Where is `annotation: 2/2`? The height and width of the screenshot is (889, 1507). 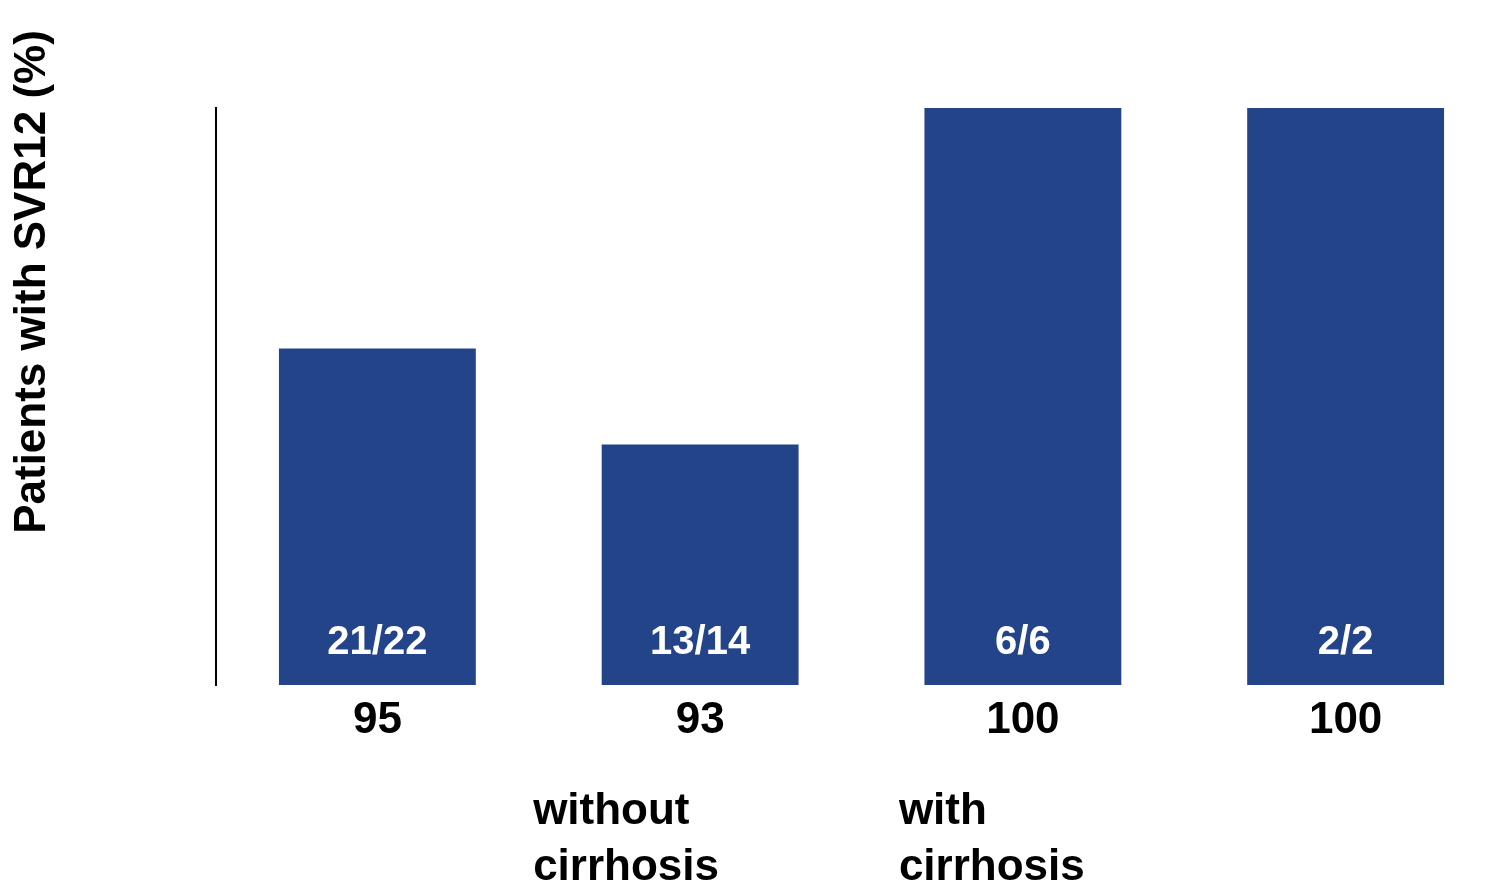 annotation: 2/2 is located at coordinates (1345, 640).